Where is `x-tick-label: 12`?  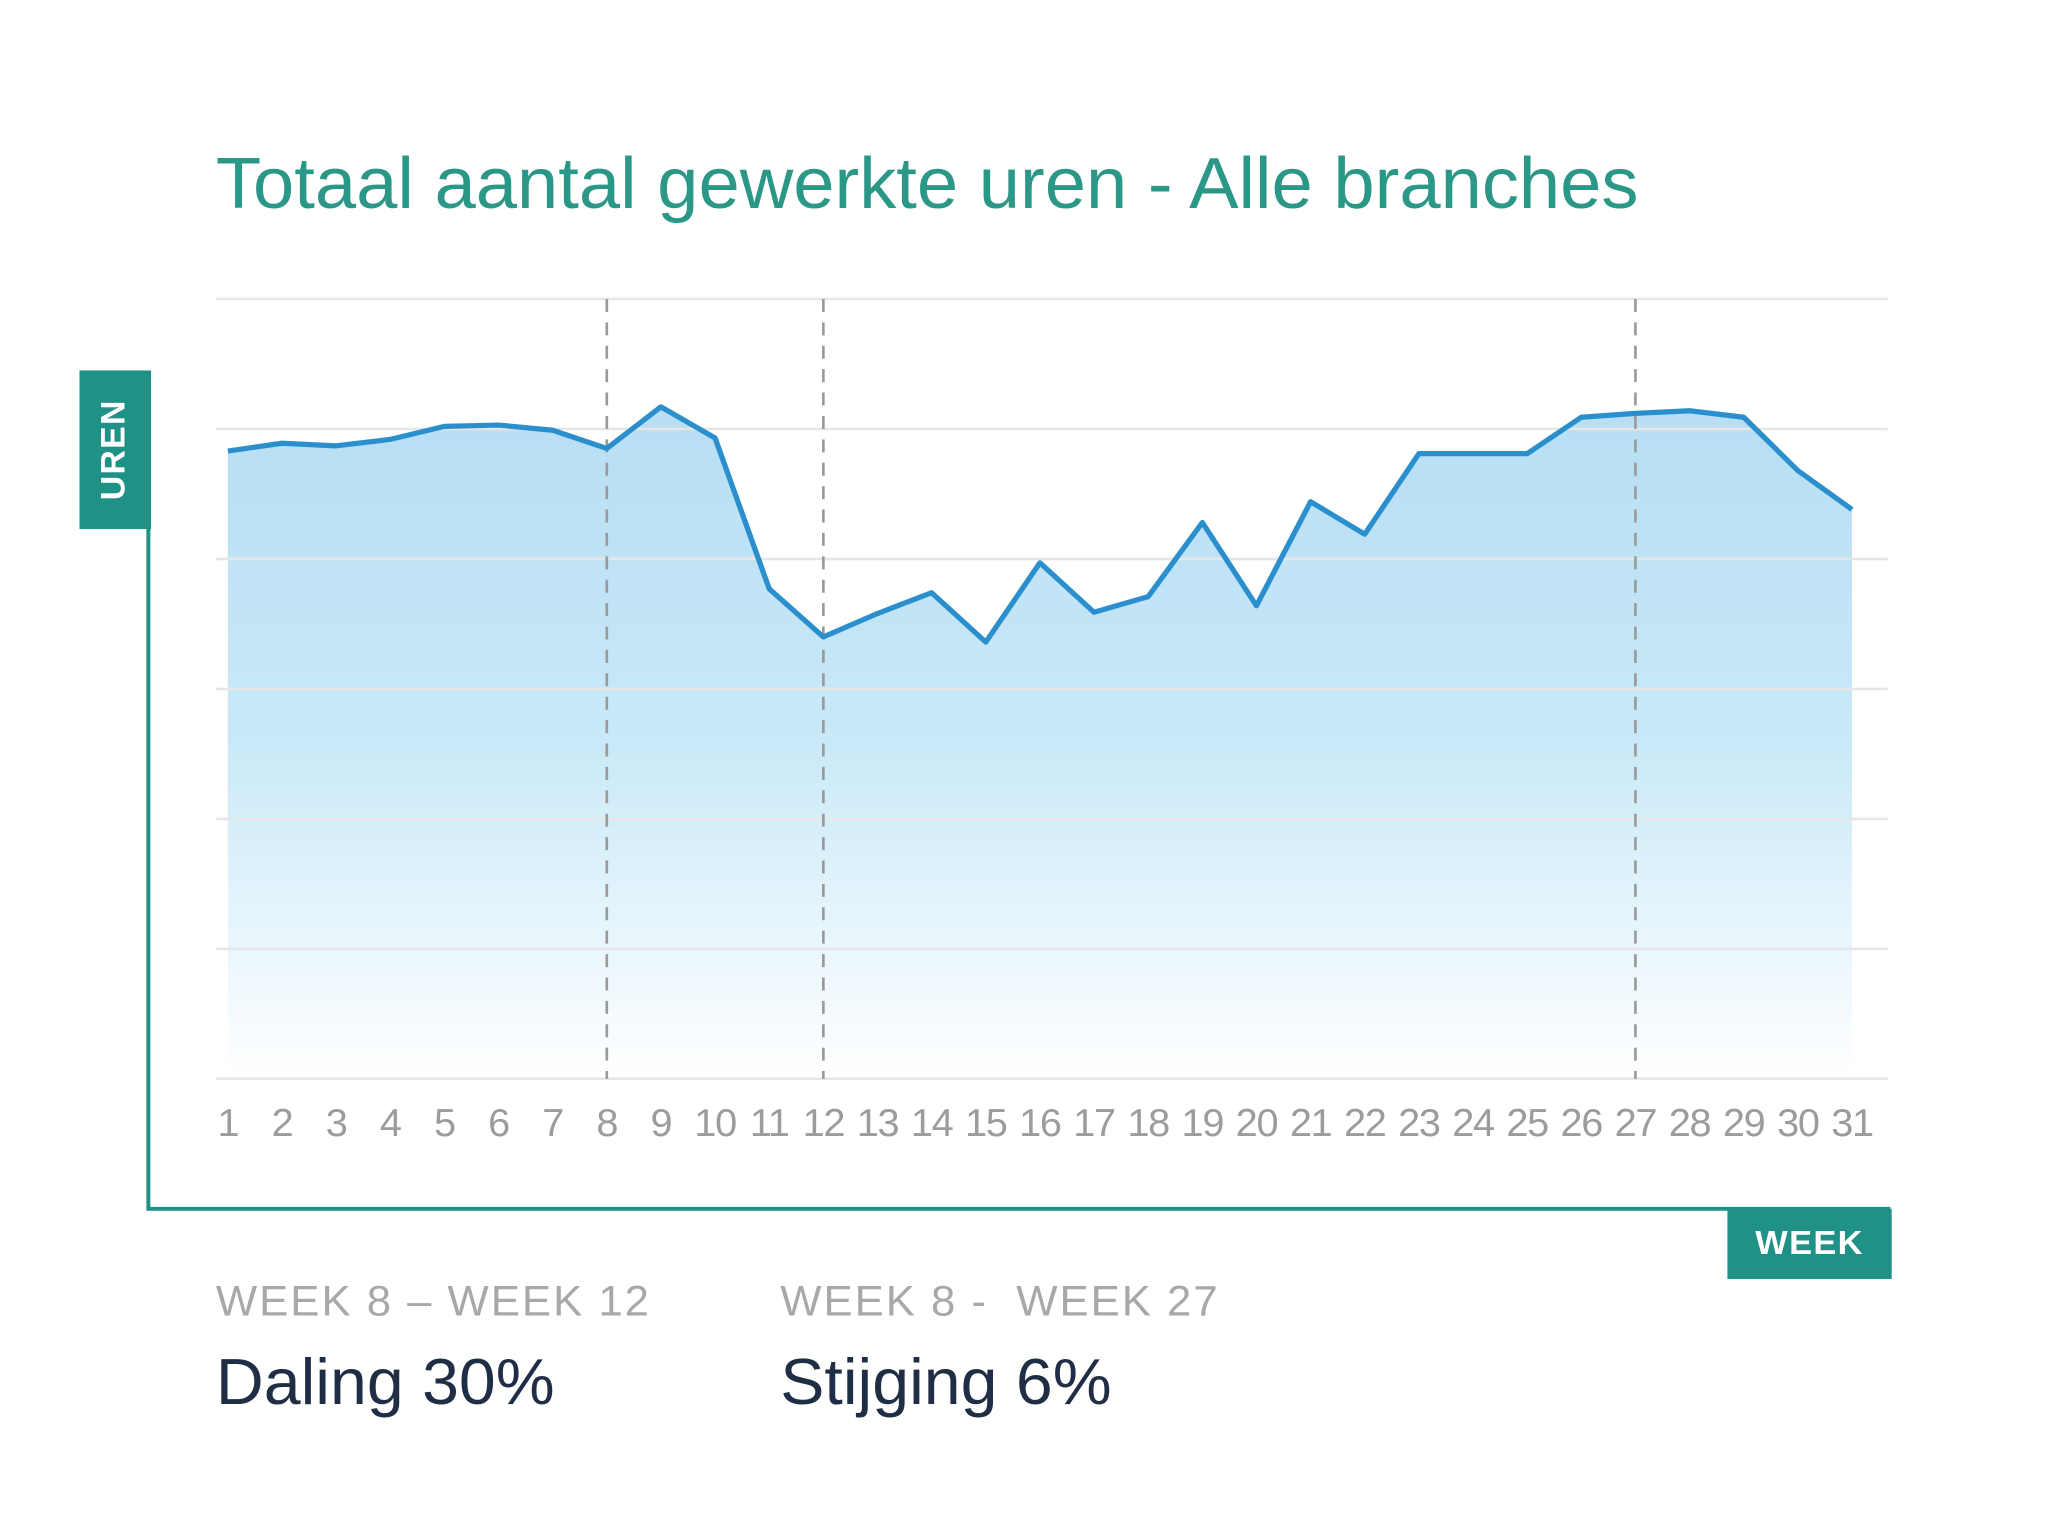
x-tick-label: 12 is located at coordinates (824, 1123).